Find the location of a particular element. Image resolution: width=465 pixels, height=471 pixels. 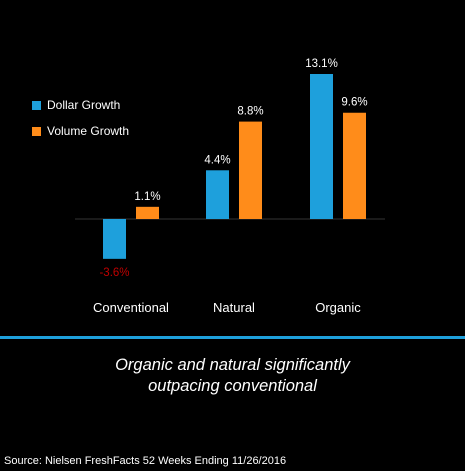

legend-label-dollar-growth: Dollar Growth is located at coordinates (84, 105).